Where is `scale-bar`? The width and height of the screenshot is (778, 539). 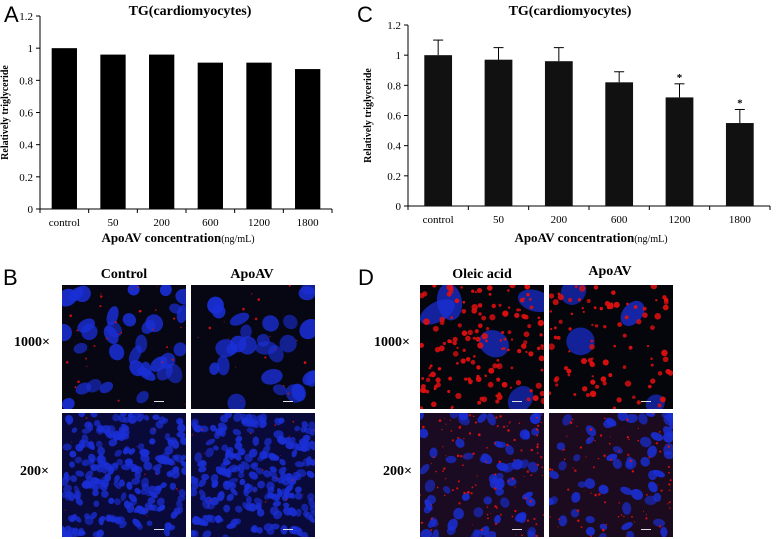 scale-bar is located at coordinates (159, 529).